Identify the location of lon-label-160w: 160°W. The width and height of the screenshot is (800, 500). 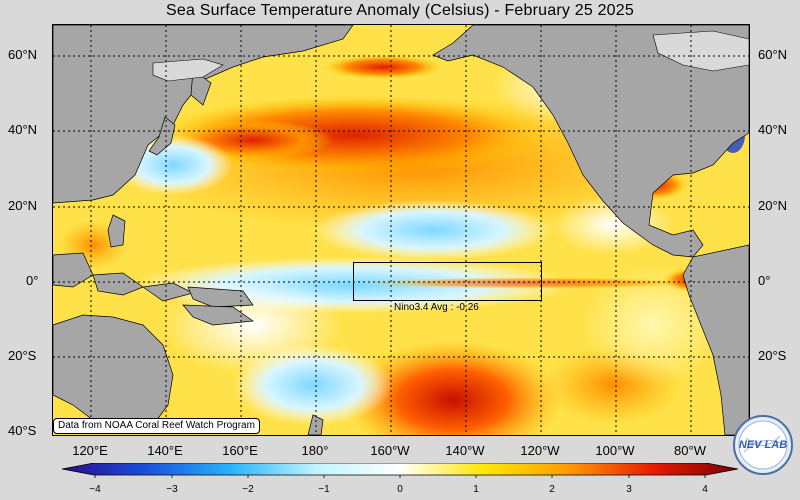
(390, 450).